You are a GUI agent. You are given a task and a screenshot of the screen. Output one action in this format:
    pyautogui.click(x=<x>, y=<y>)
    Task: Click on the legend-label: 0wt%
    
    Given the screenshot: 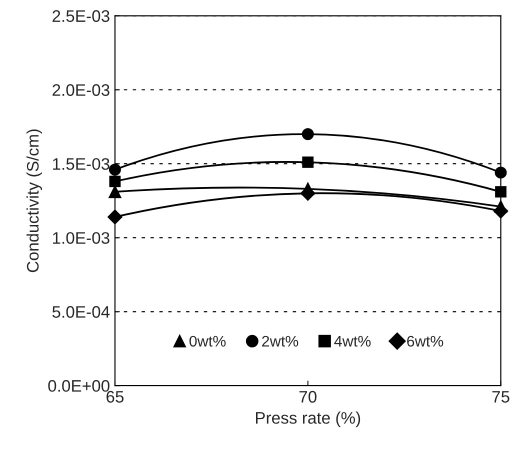 What is the action you would take?
    pyautogui.click(x=207, y=341)
    